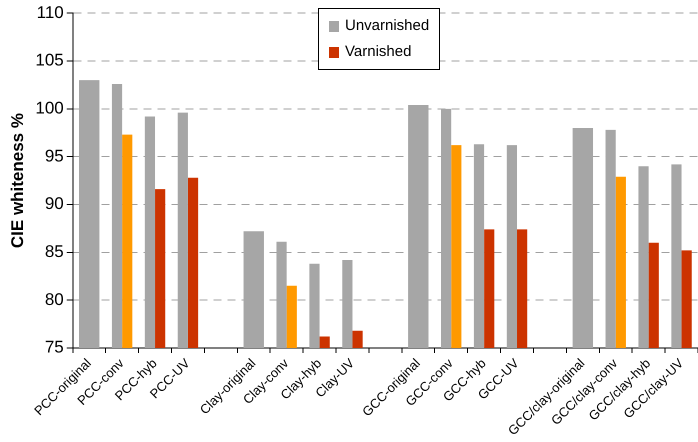 This screenshot has height=442, width=698. I want to click on y-axis-title: CIE whiteness %, so click(17, 180).